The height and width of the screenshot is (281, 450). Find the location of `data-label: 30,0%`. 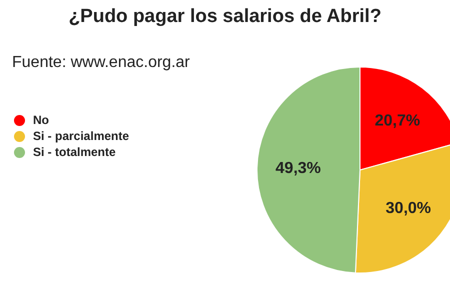

data-label: 30,0% is located at coordinates (409, 208).